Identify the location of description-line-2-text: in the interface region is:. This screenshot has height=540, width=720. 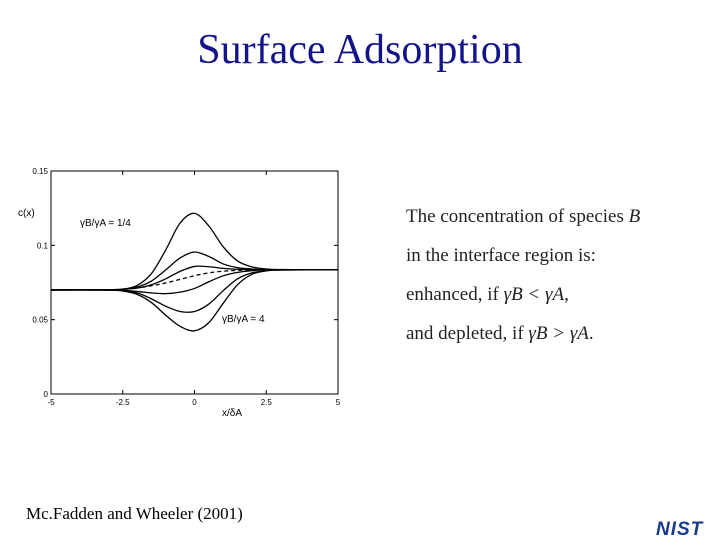
(501, 255).